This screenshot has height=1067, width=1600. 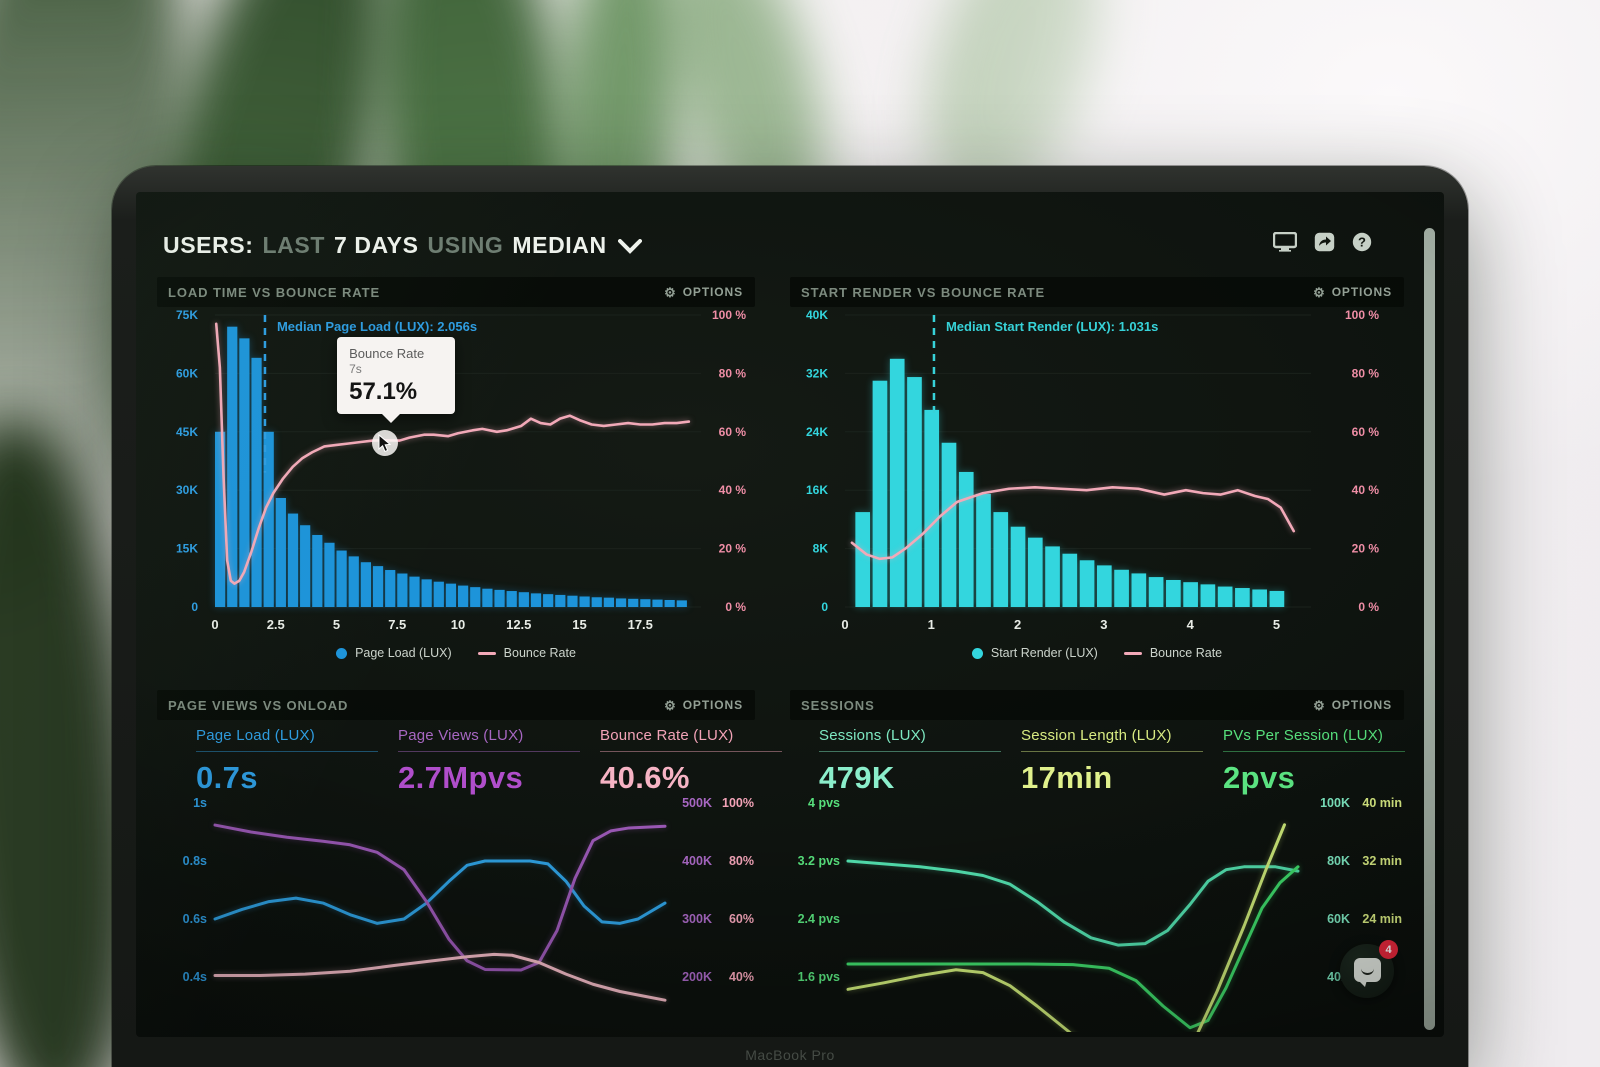 I want to click on svg-text: 400K, so click(x=697, y=861).